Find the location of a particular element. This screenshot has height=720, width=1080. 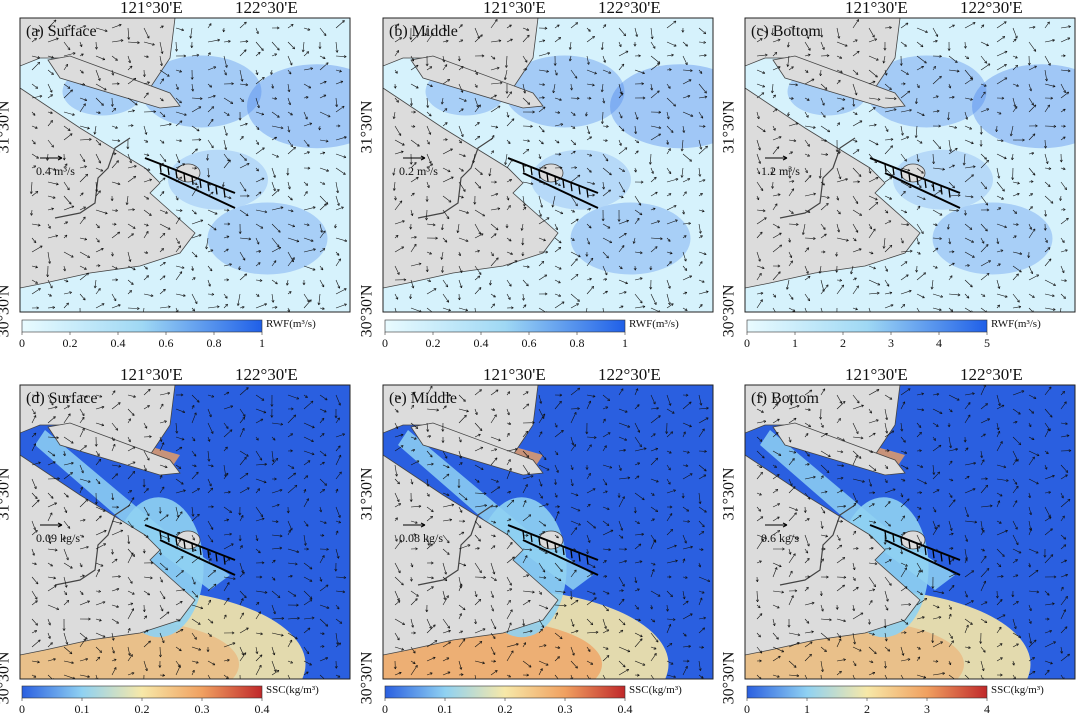

scale-arrow-label: 0.2 m³/s is located at coordinates (418, 171).